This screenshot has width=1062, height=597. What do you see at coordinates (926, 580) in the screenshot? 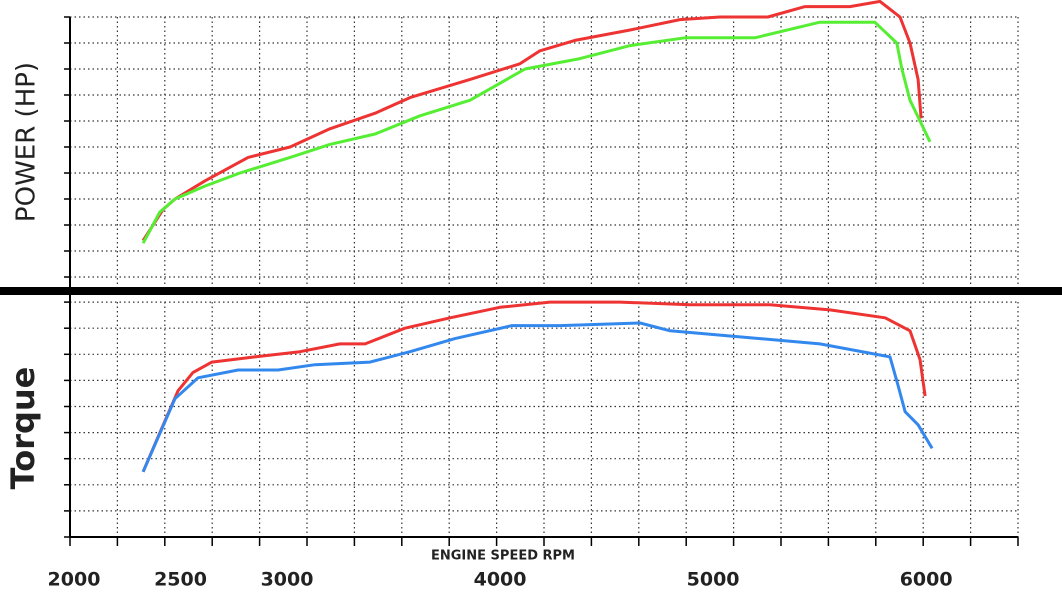
I see `x-tick-label: 6000` at bounding box center [926, 580].